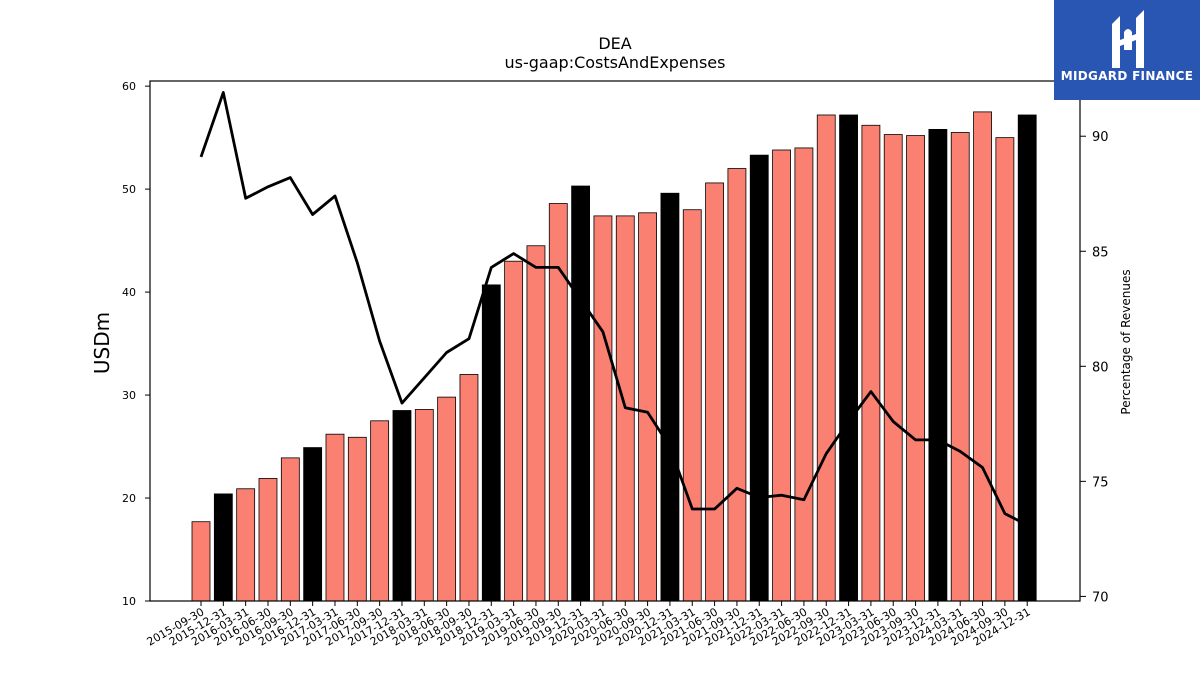 Image resolution: width=1200 pixels, height=675 pixels. I want to click on chart-title: DEA, so click(614, 43).